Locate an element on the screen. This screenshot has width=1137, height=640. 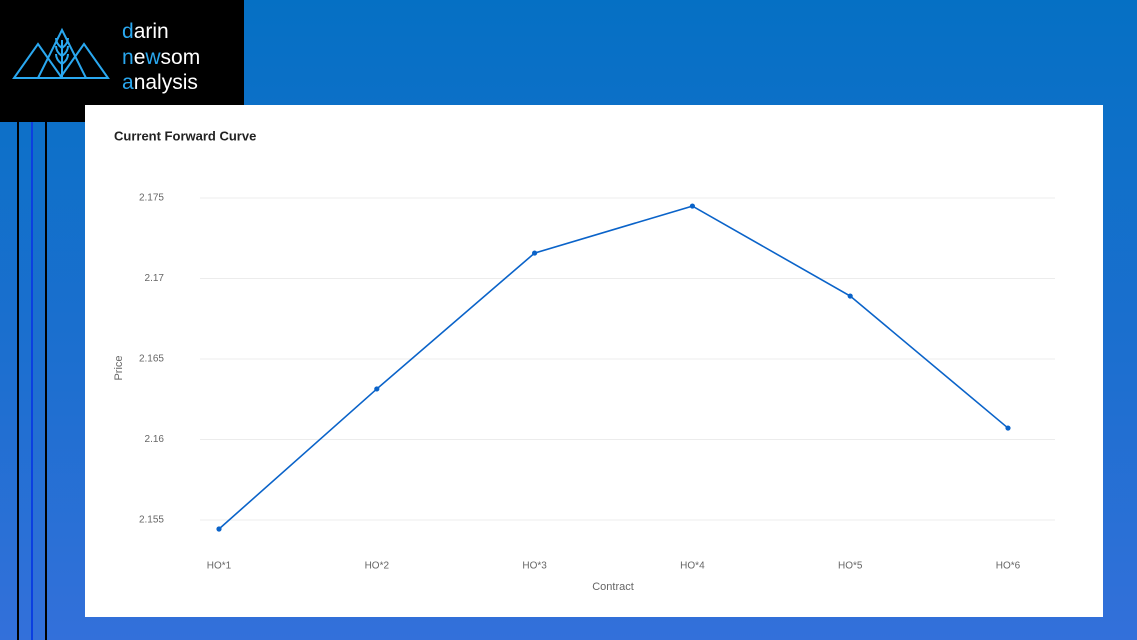
logo-text: w is located at coordinates (153, 57).